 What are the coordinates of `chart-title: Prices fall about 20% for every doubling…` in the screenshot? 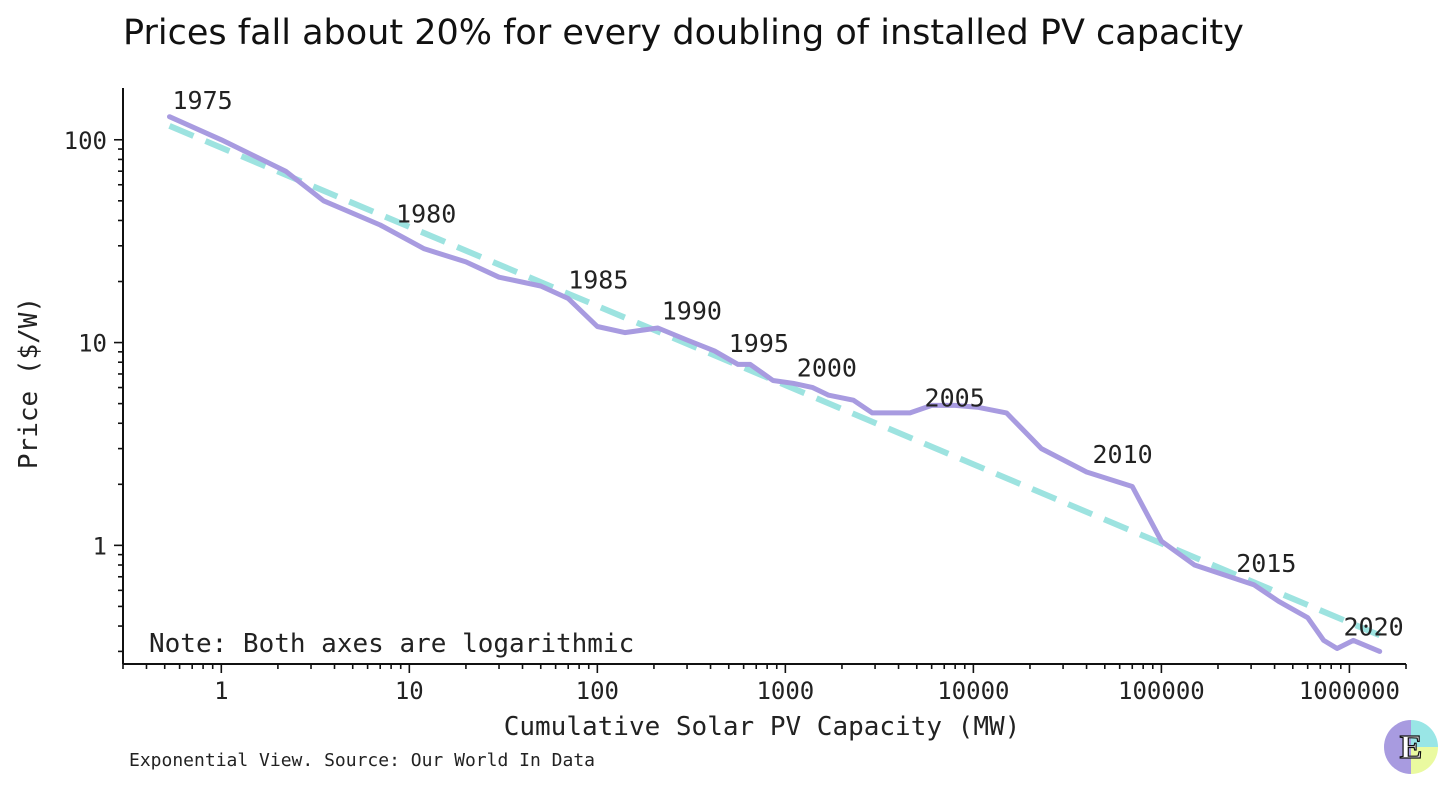 It's located at (683, 33).